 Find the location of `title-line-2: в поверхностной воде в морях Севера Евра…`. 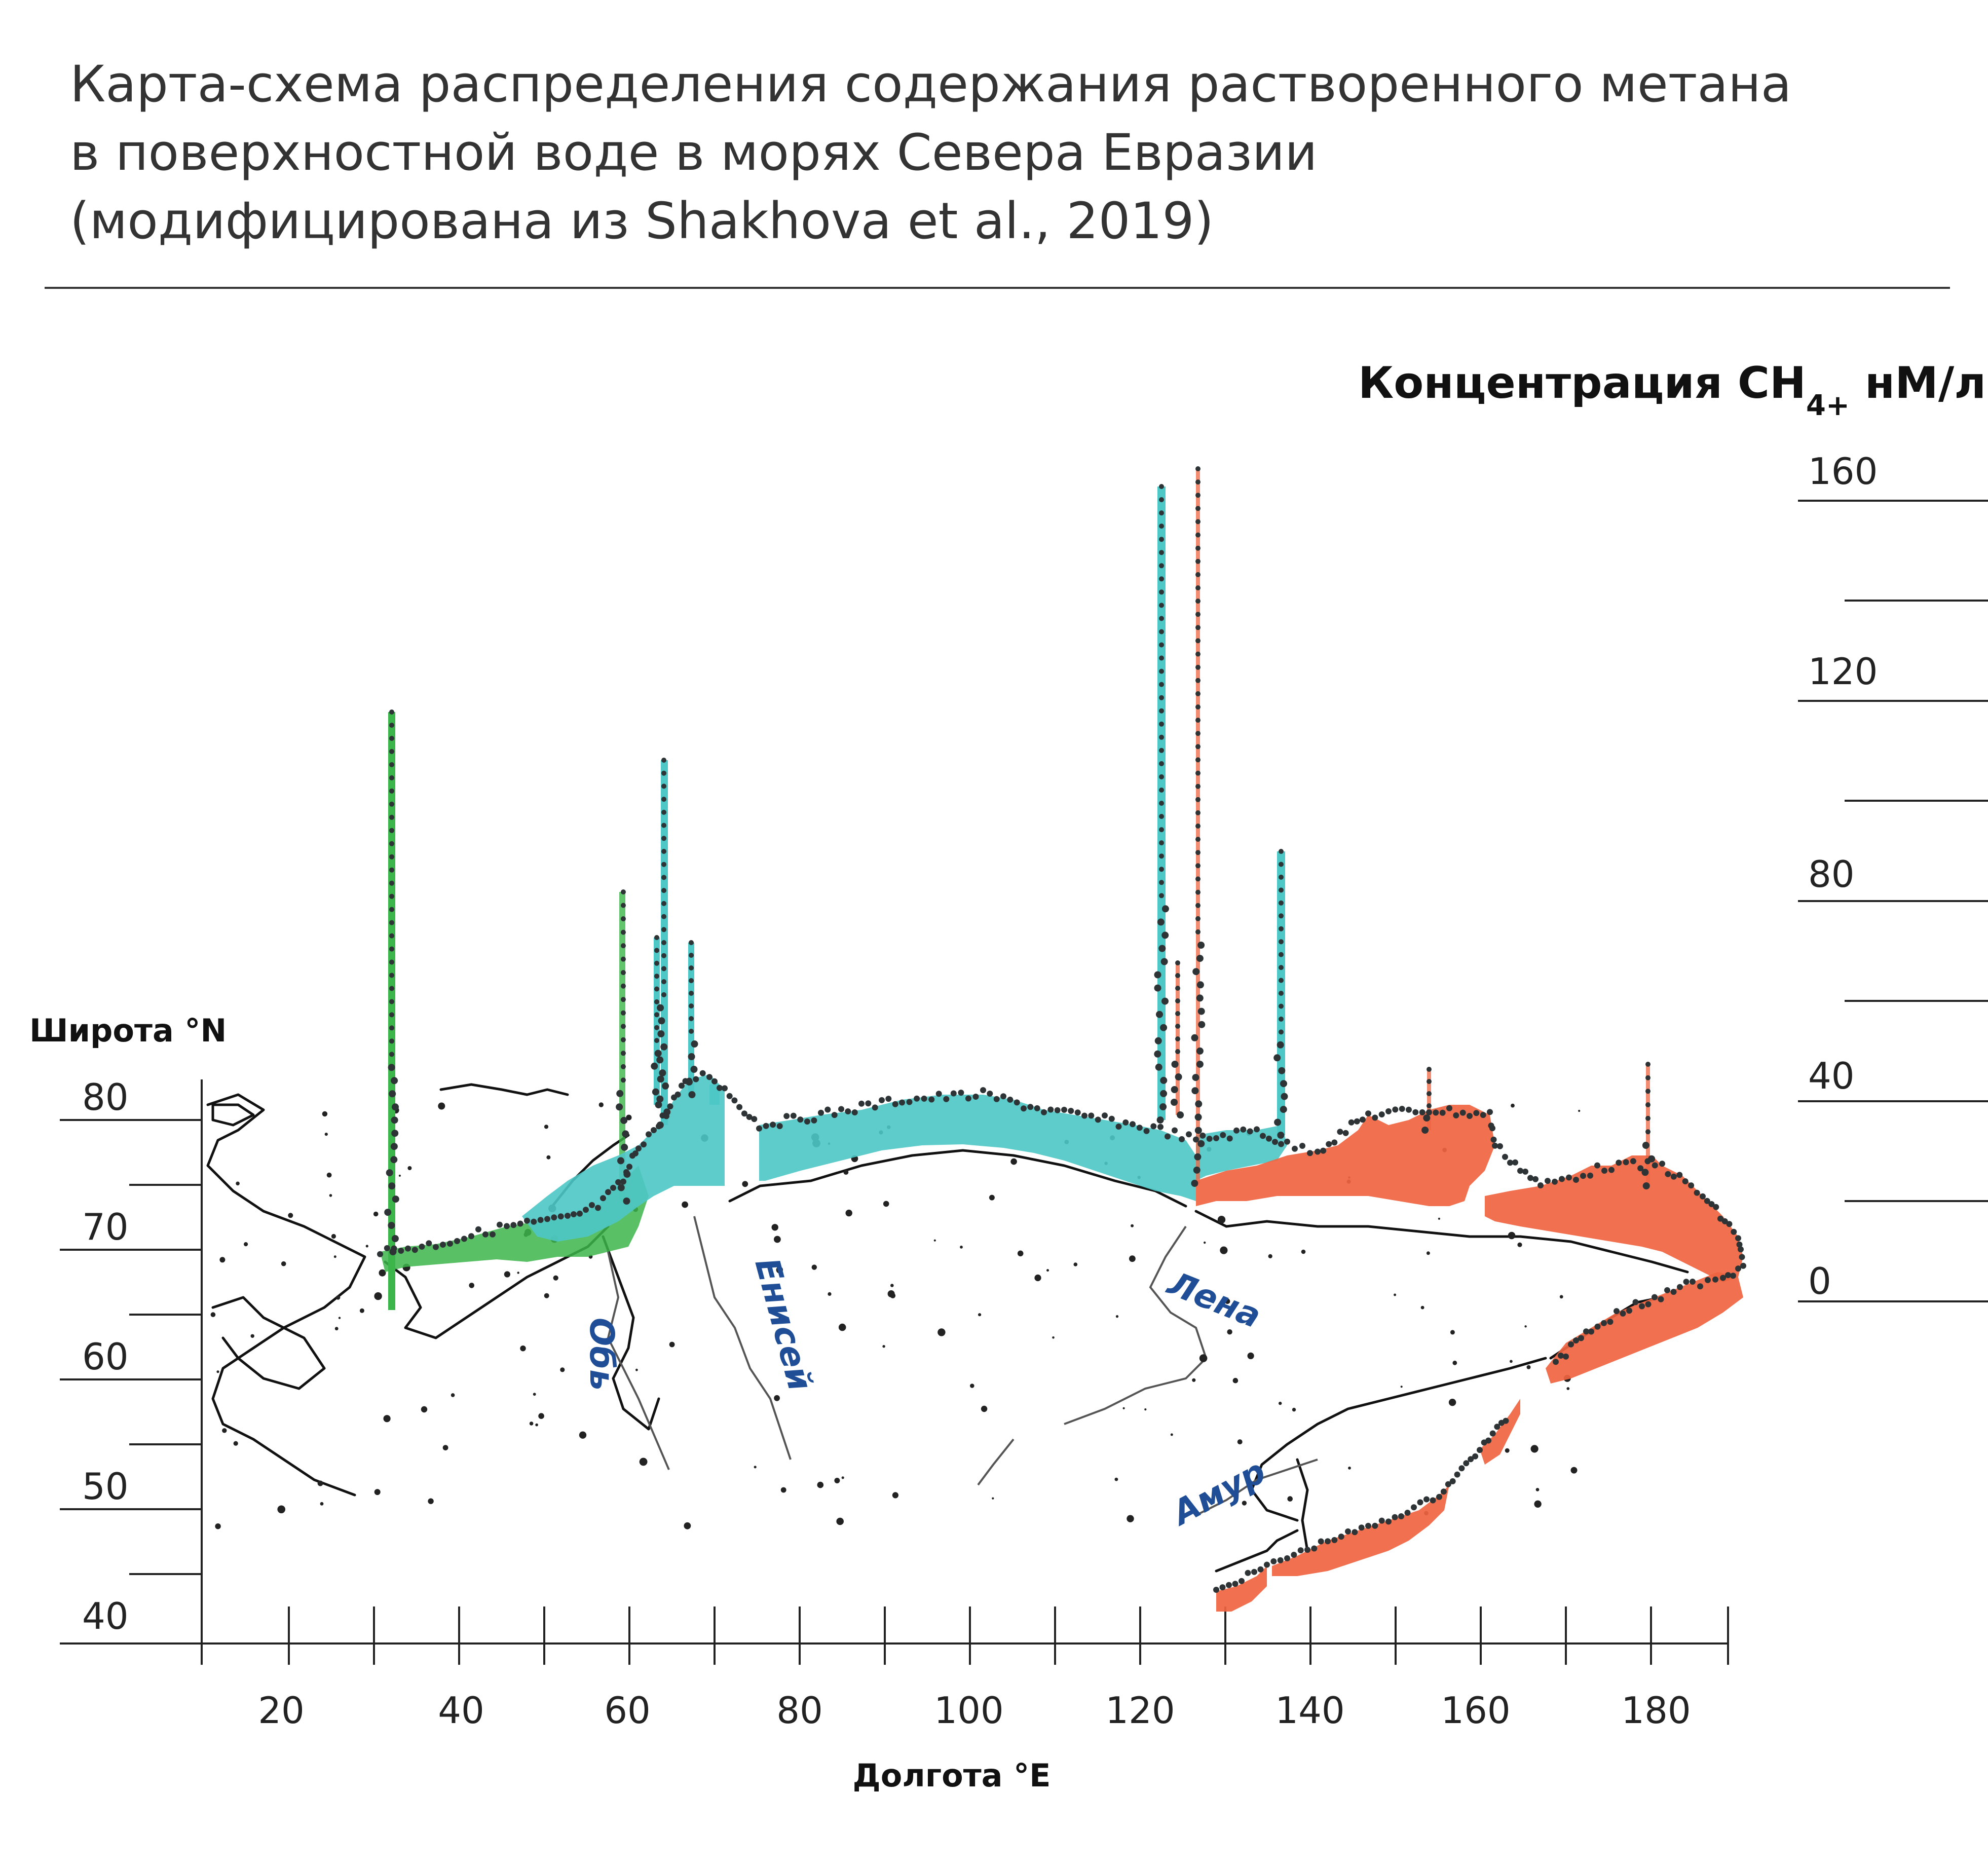

title-line-2: в поверхностной воде в морях Севера Евра… is located at coordinates (694, 153).